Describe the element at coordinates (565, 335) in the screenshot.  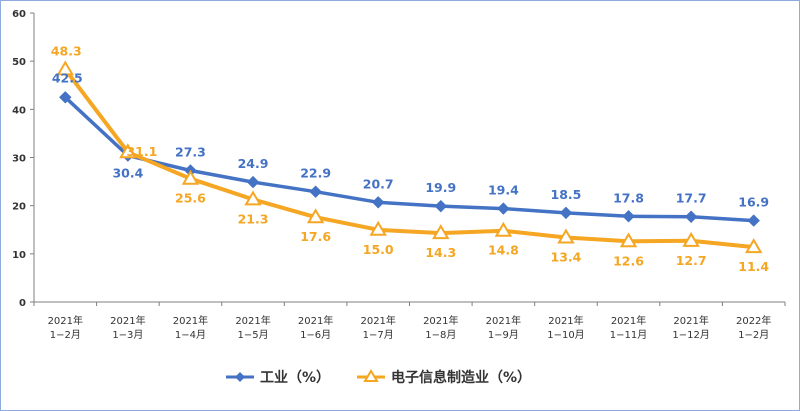
I see `x-tick-label-line: 1−10月` at that location.